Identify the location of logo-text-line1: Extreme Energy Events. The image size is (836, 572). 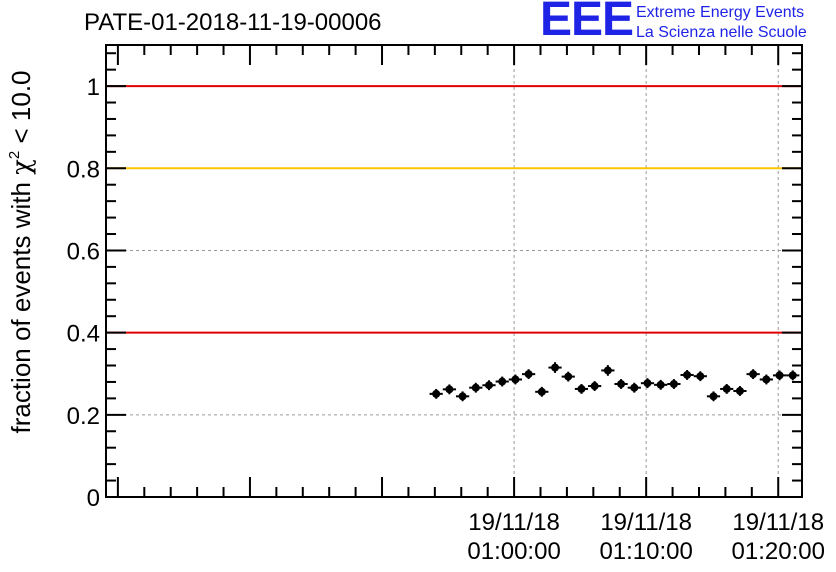
(720, 12).